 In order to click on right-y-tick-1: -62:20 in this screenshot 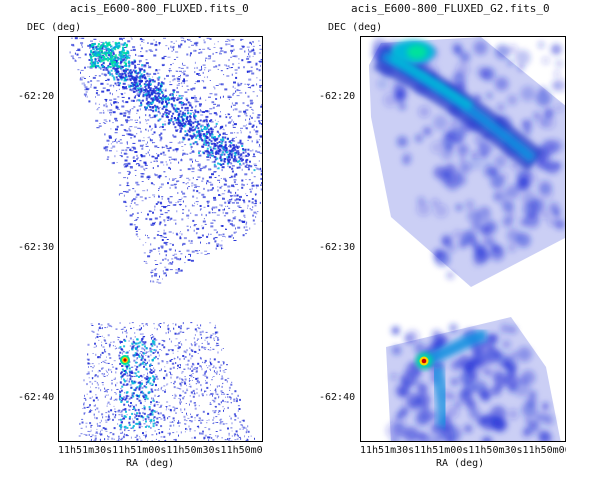, I will do `click(337, 96)`.